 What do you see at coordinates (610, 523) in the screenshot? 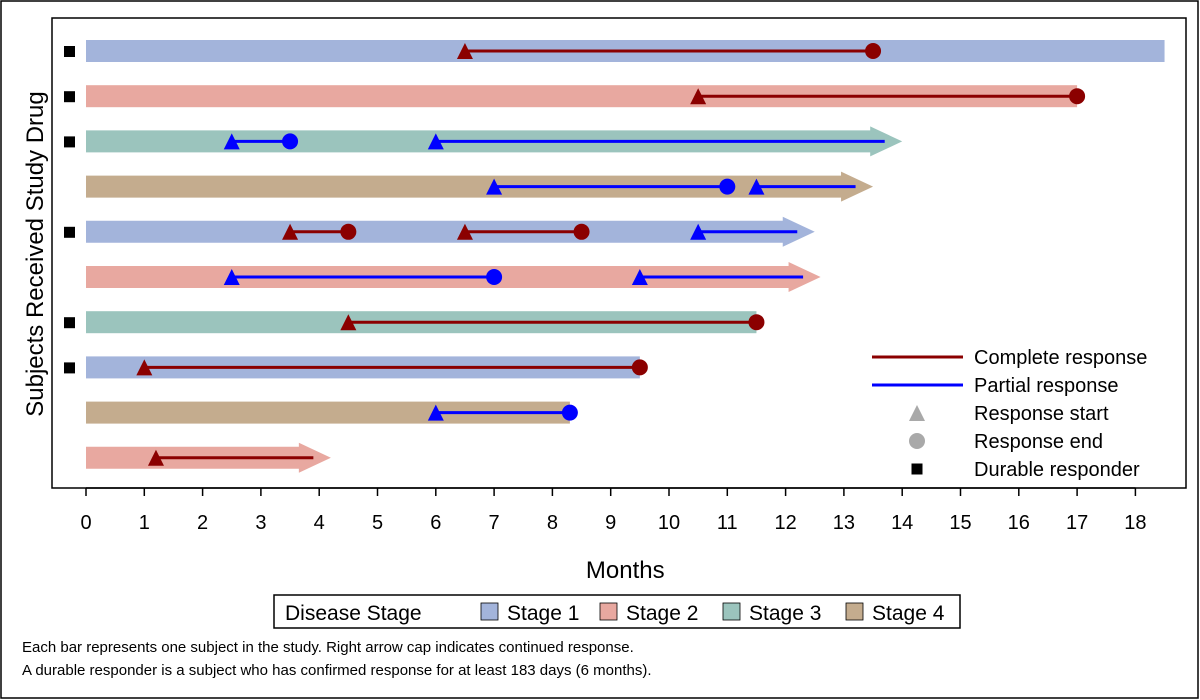
I see `x-tick-label: 9` at bounding box center [610, 523].